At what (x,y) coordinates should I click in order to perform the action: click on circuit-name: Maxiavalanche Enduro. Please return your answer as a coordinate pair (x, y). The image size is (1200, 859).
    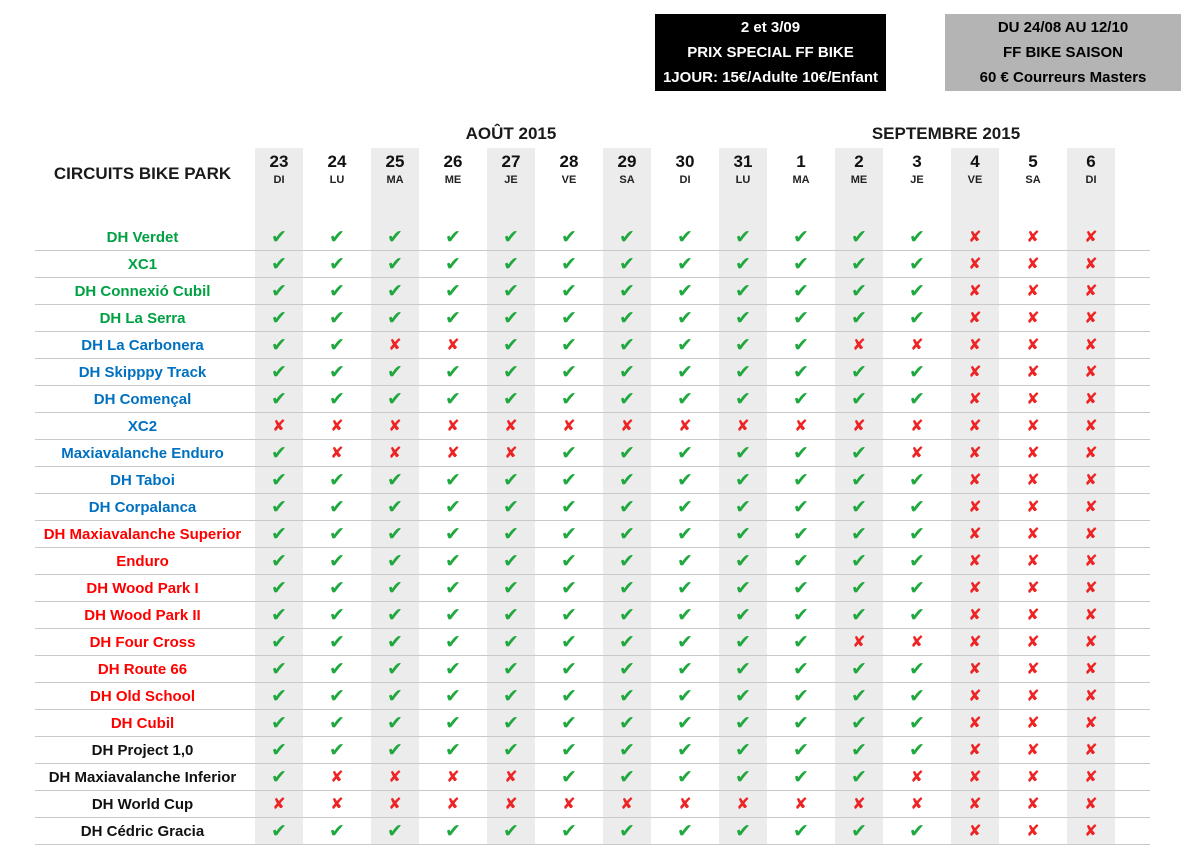
    Looking at the image, I should click on (142, 453).